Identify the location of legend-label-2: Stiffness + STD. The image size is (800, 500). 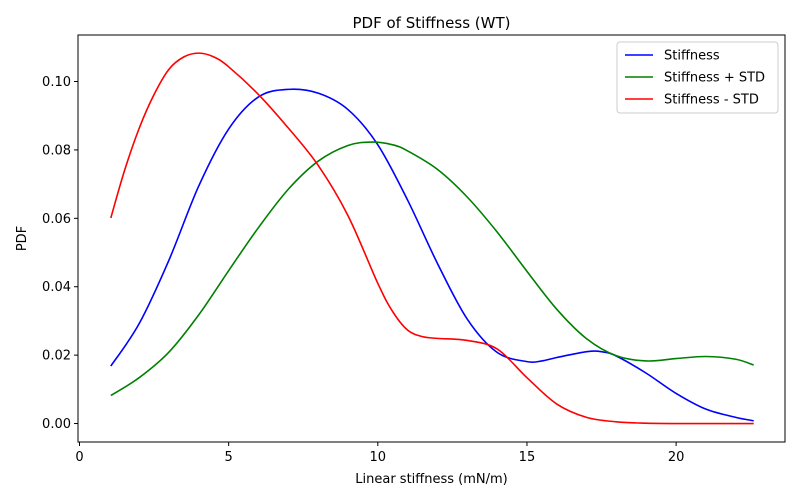
(714, 78).